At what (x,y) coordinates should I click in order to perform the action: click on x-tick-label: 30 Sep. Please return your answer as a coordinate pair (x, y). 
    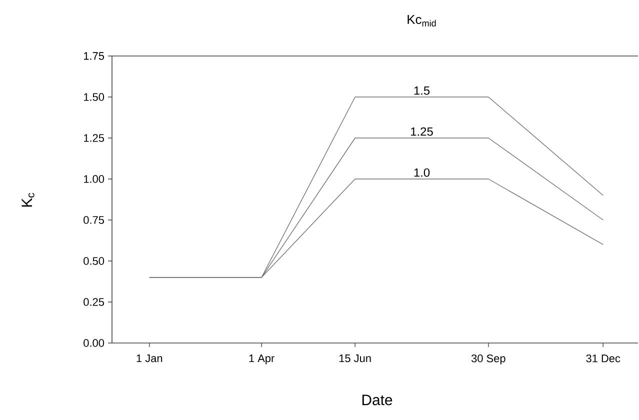
    Looking at the image, I should click on (488, 359).